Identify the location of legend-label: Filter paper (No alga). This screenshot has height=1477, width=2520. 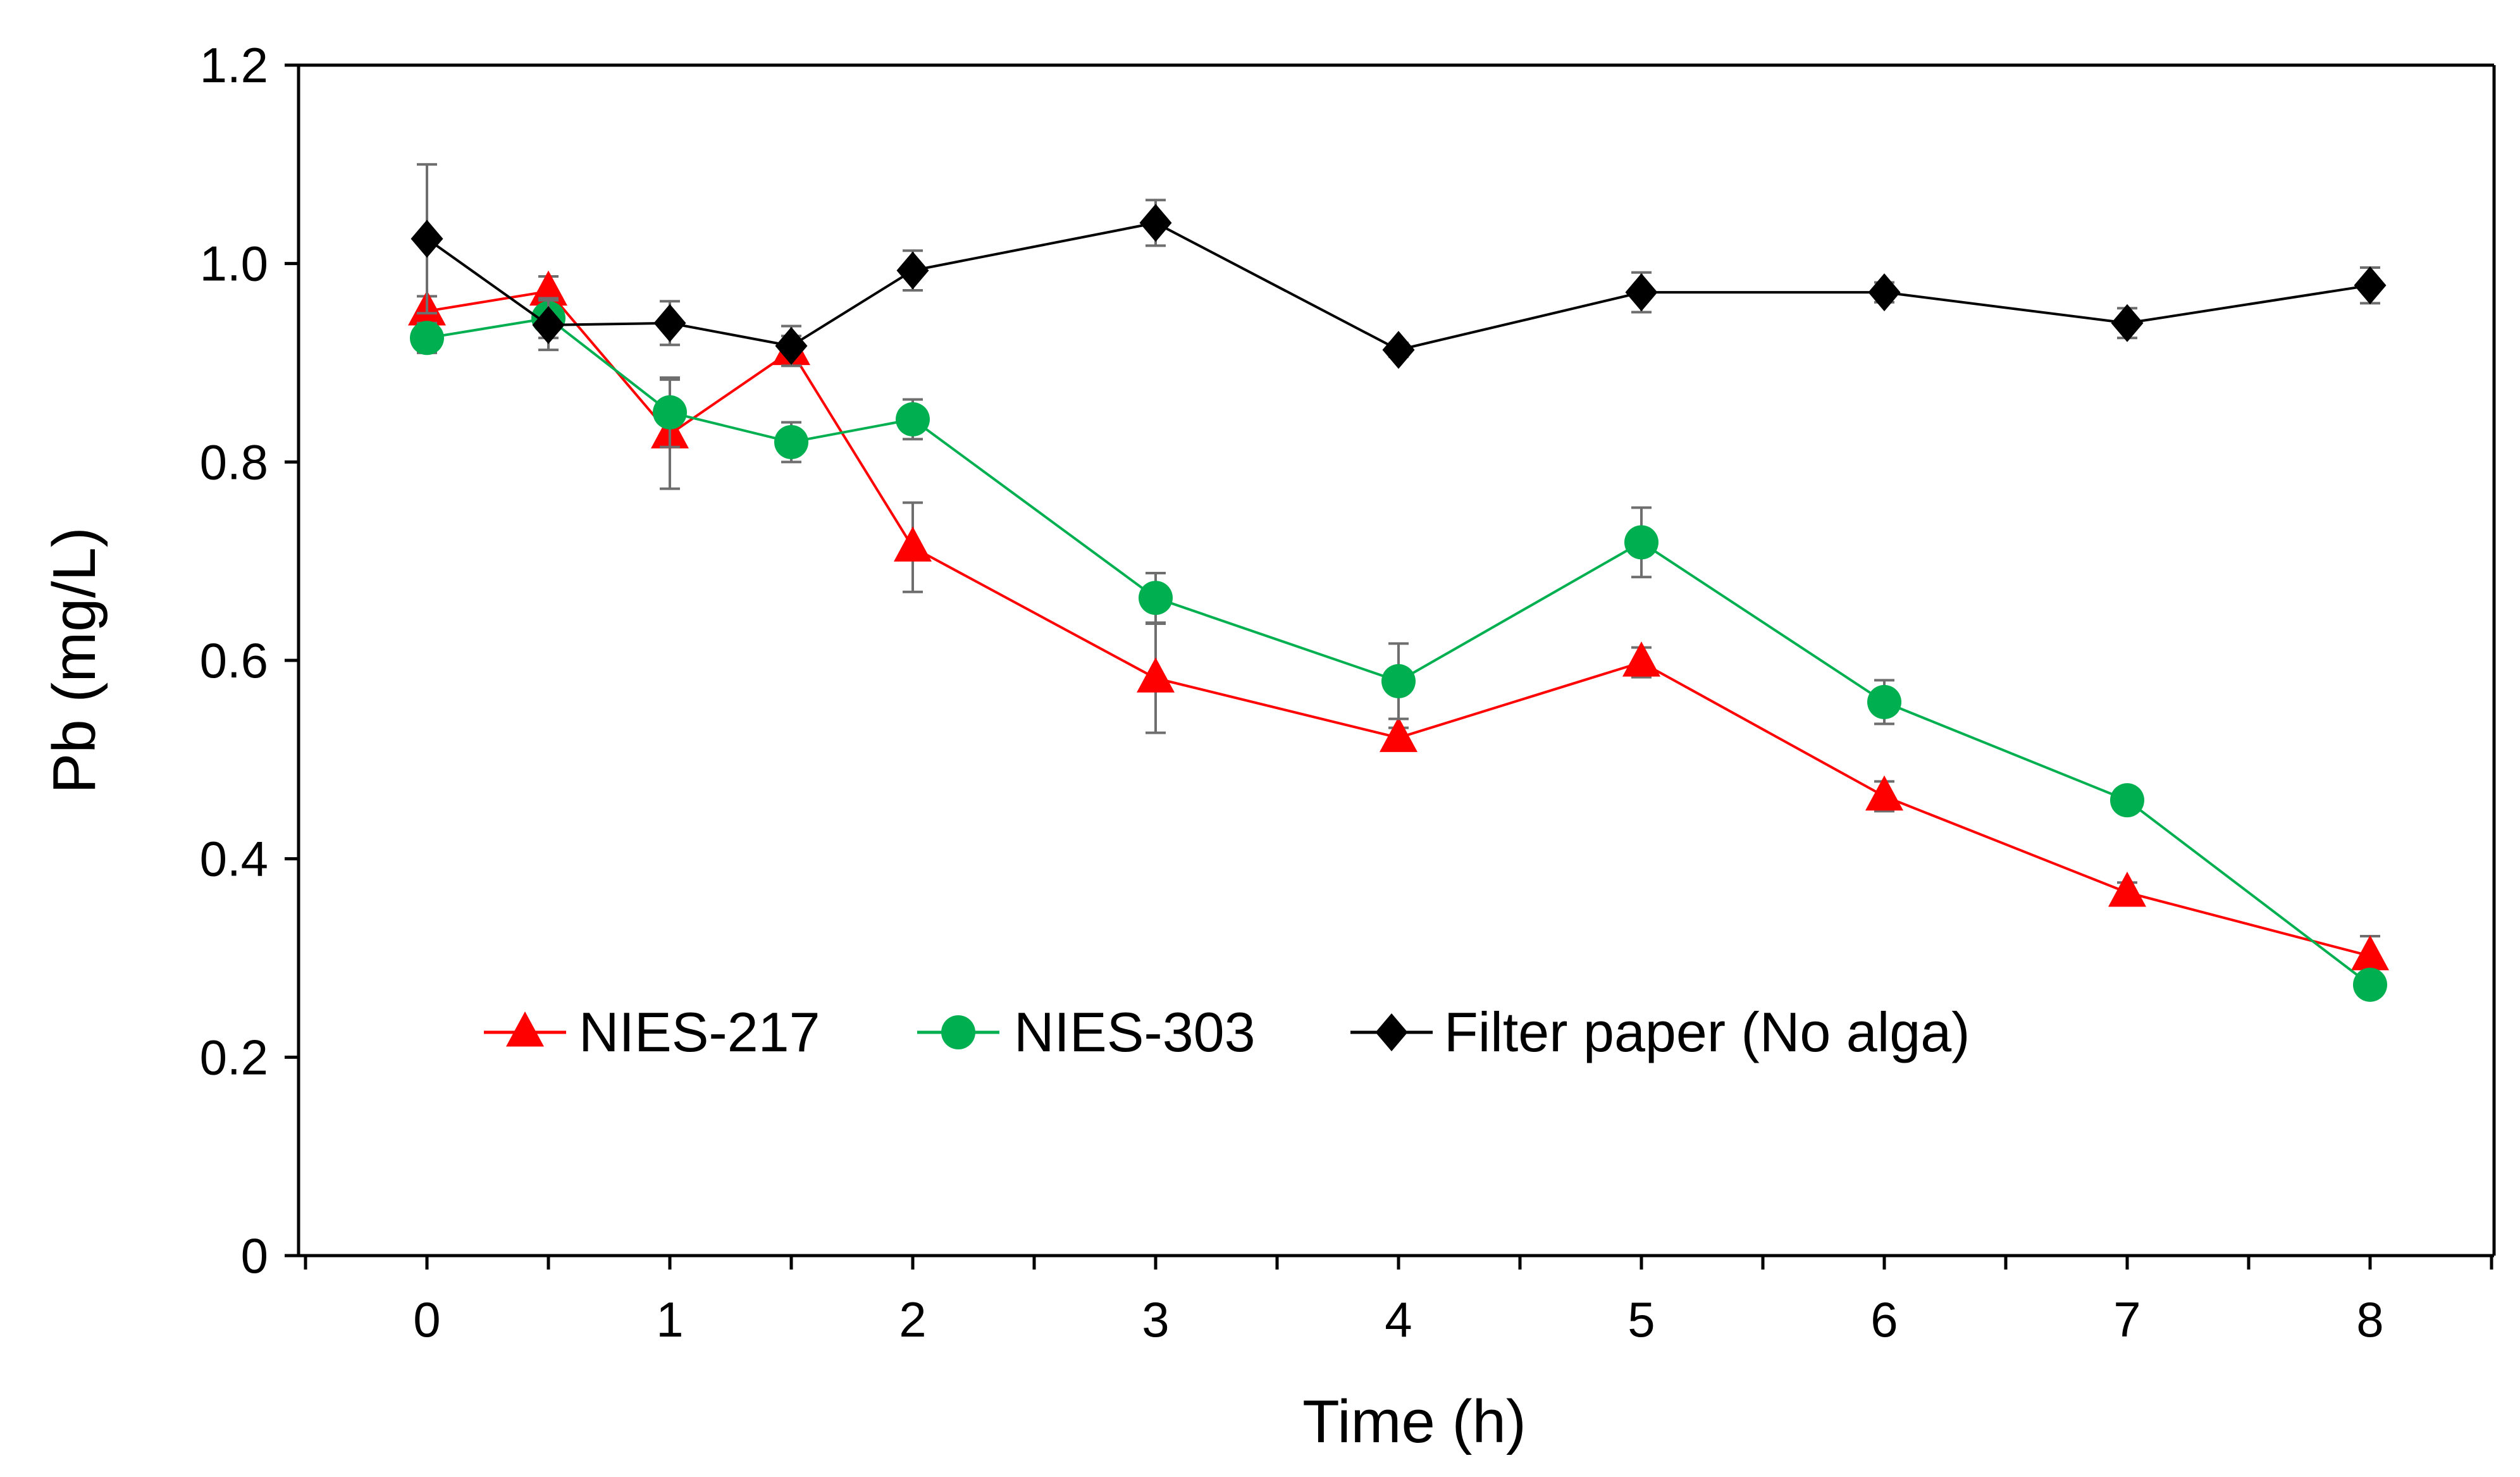
(1707, 1032).